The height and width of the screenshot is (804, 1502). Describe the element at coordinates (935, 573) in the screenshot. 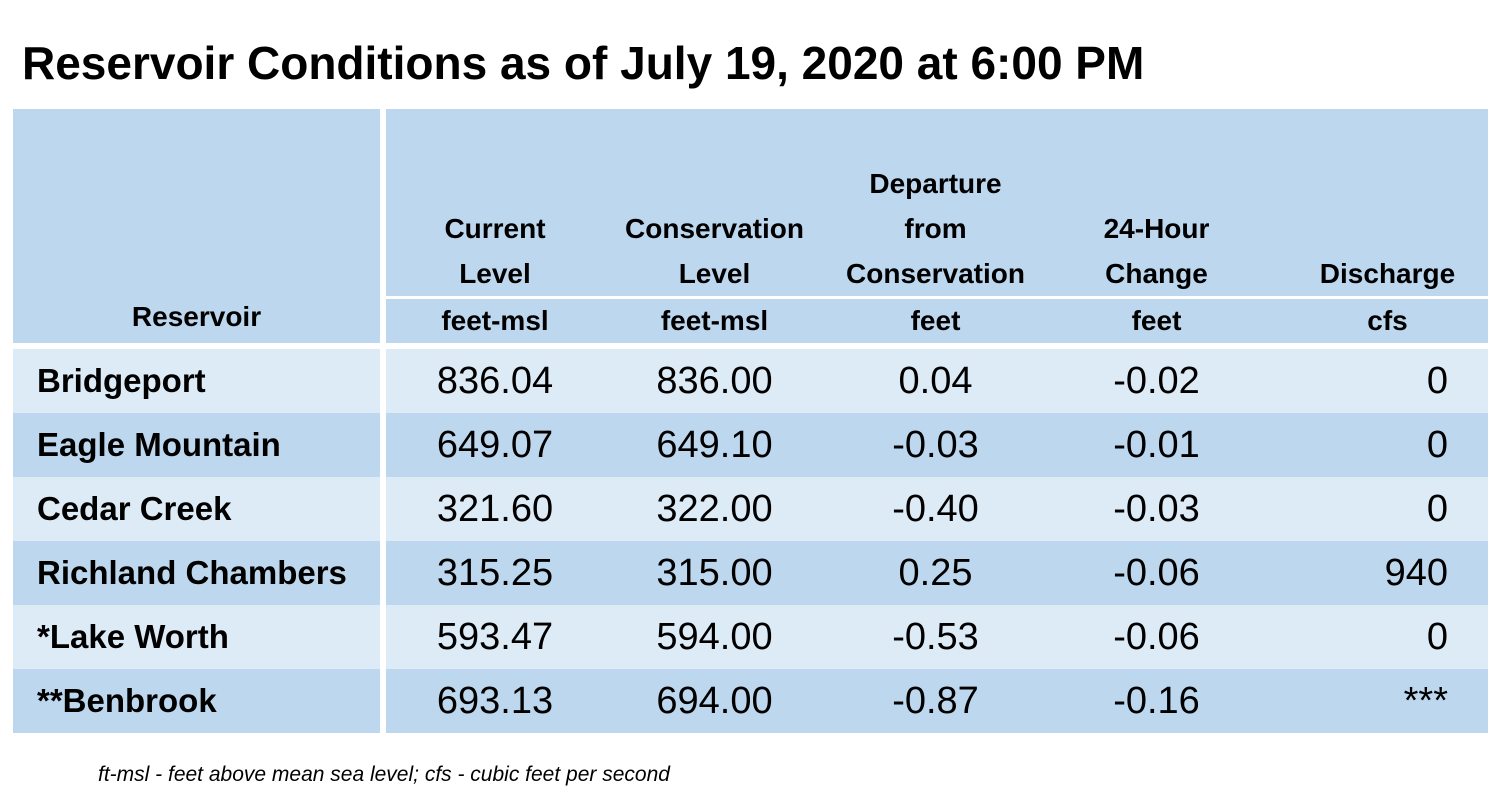

I see `departure-cell: 0.25` at that location.